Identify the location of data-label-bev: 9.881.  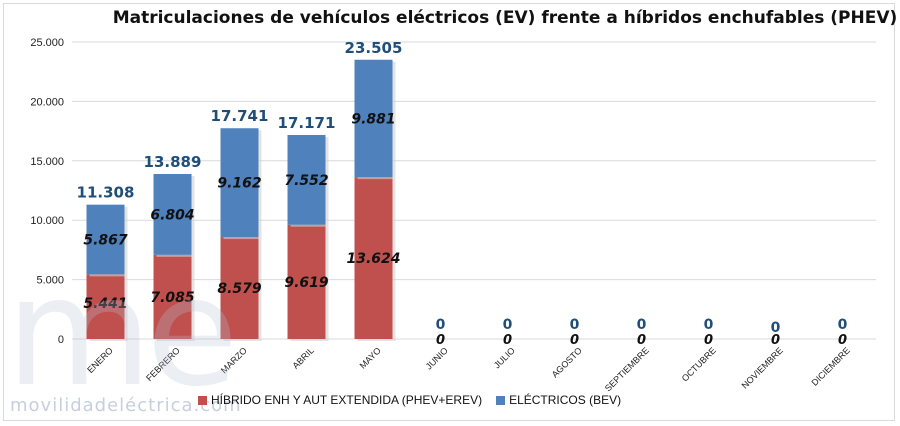
(373, 119).